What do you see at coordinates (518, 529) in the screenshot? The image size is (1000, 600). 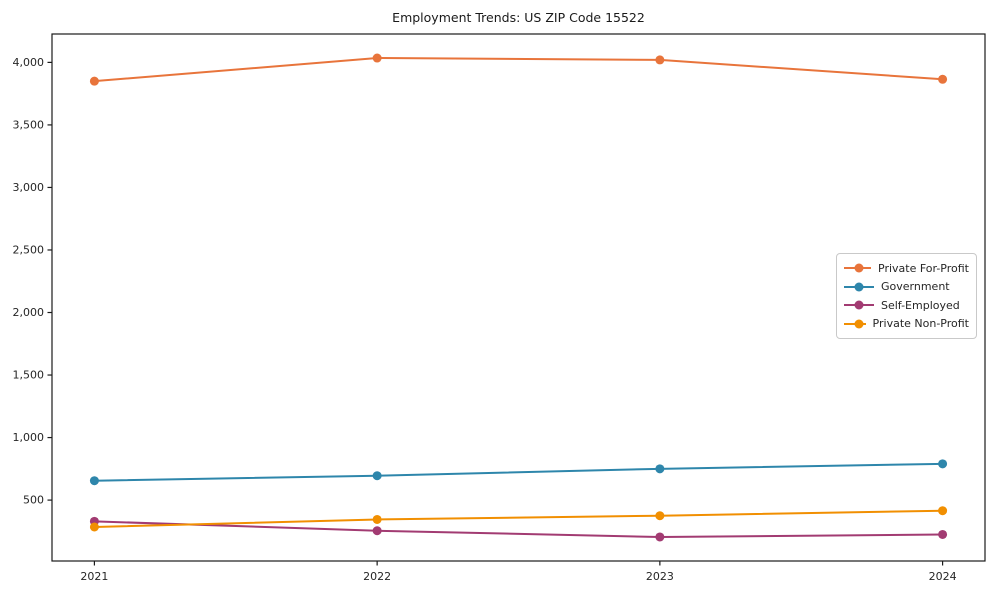 I see `series-line-self-employed` at bounding box center [518, 529].